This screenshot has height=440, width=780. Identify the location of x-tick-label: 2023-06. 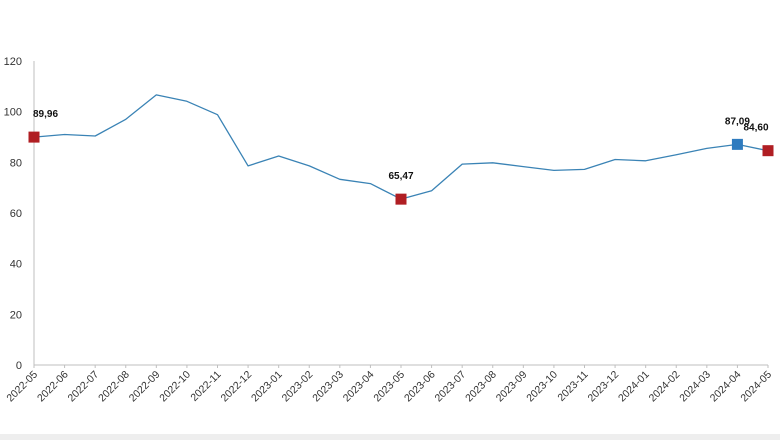
(420, 387).